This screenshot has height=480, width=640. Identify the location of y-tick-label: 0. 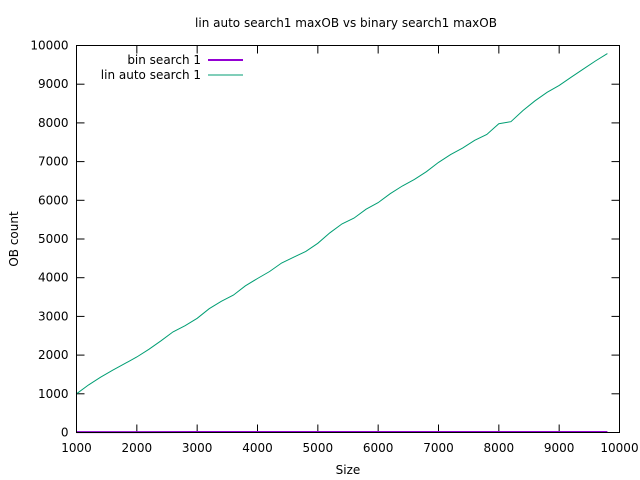
(65, 433).